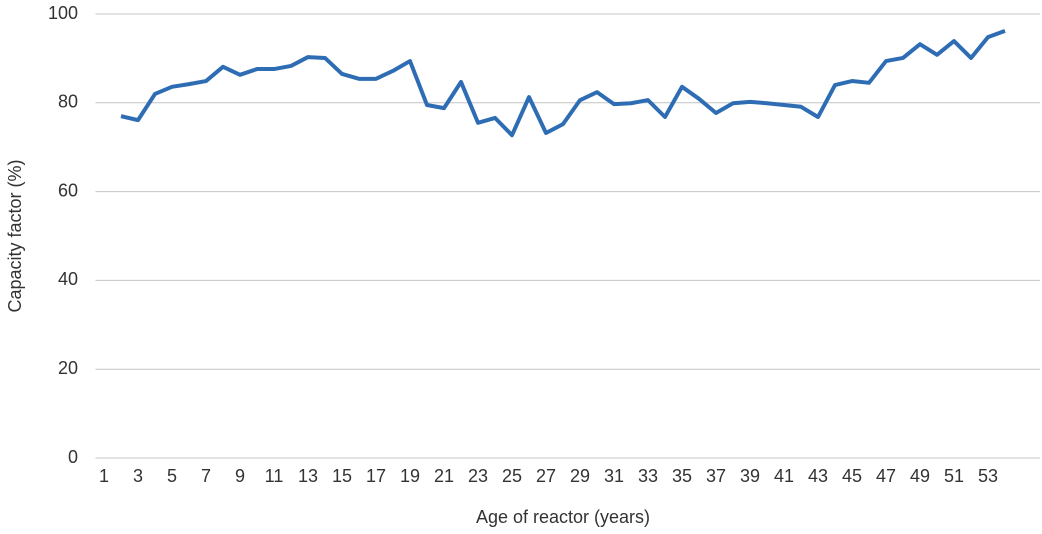  What do you see at coordinates (852, 476) in the screenshot?
I see `x-tick-label: 45` at bounding box center [852, 476].